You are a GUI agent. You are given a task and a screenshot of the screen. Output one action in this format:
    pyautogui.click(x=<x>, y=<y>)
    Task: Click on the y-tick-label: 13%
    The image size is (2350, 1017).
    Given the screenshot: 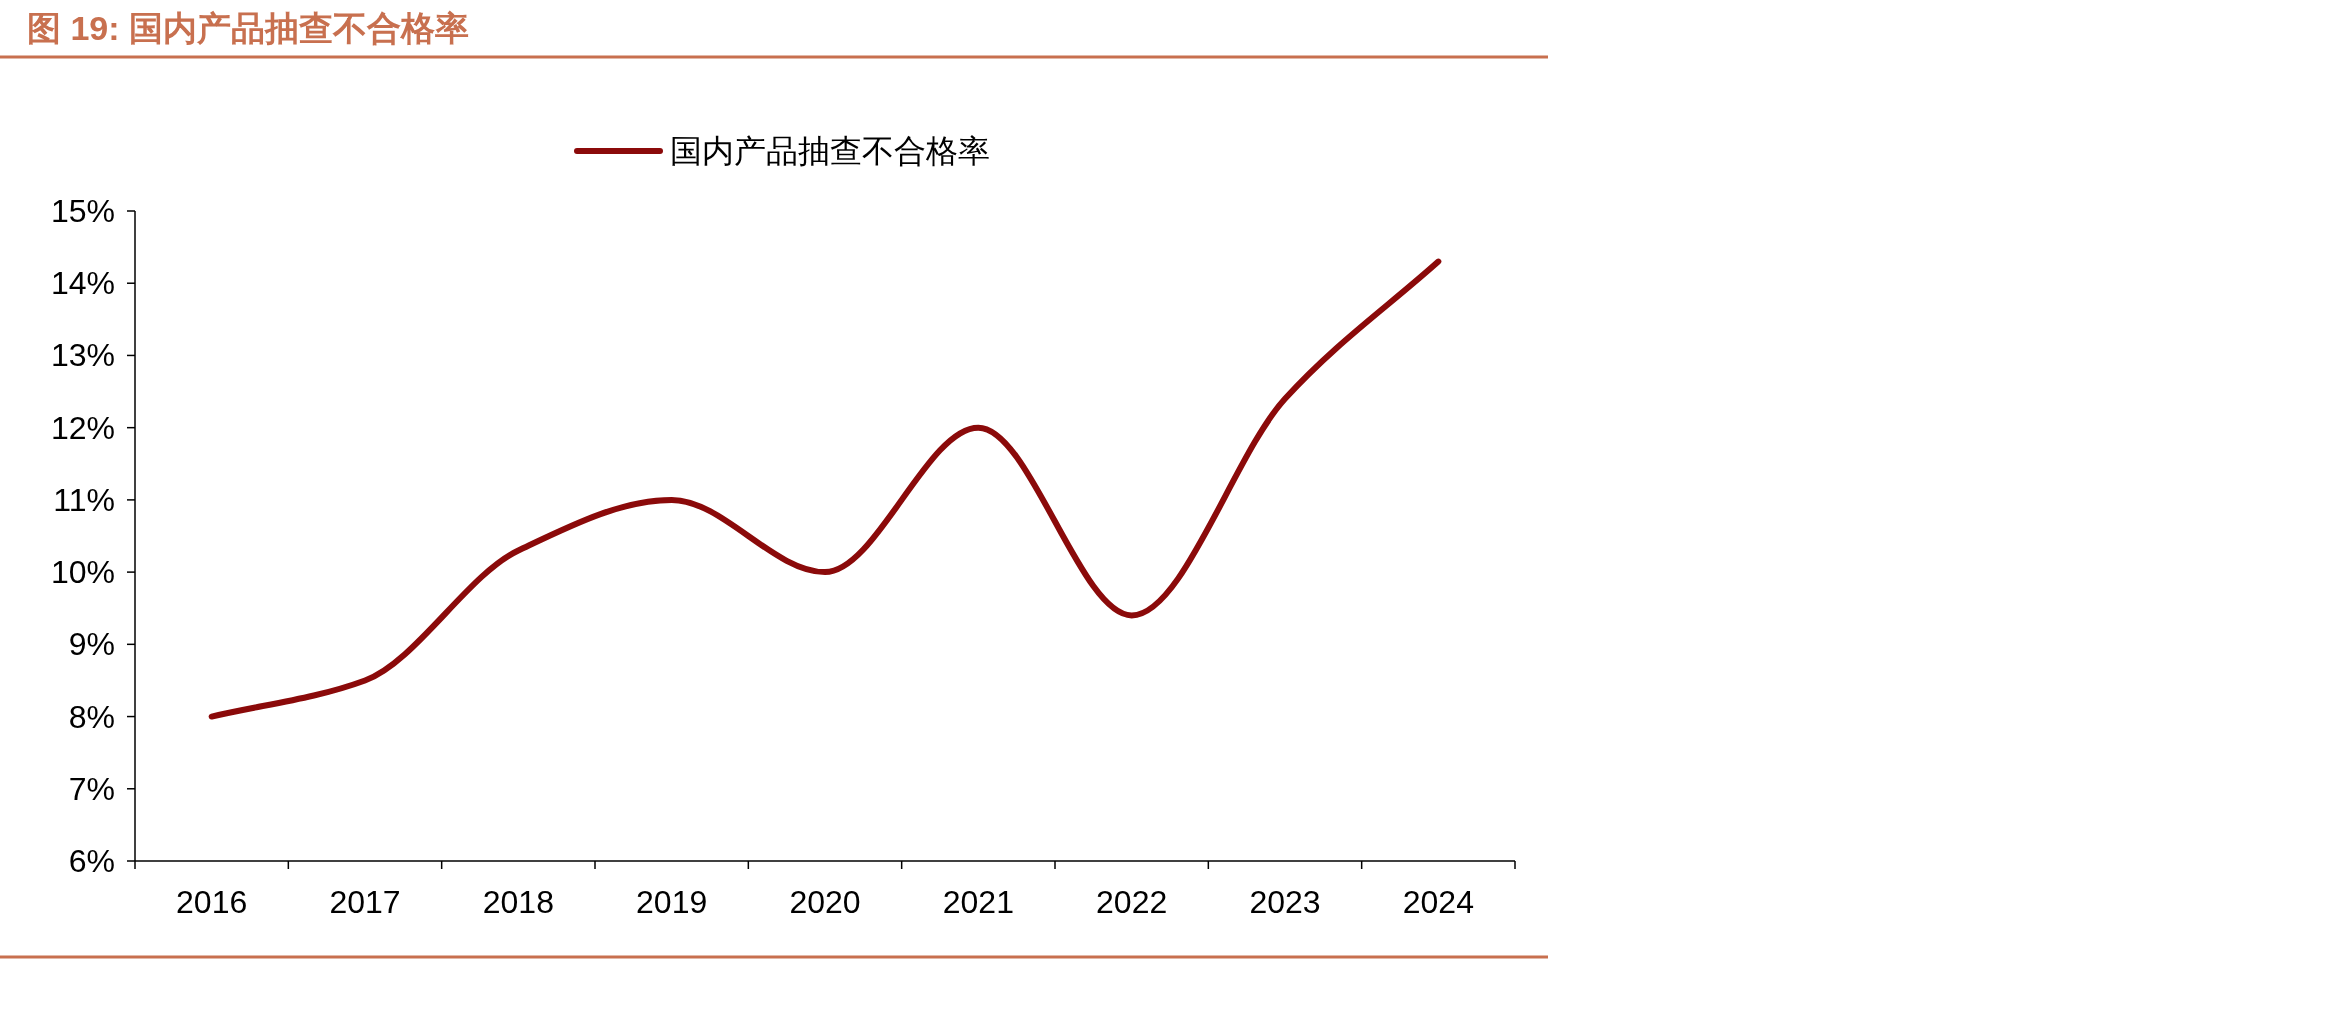 What is the action you would take?
    pyautogui.click(x=82, y=355)
    